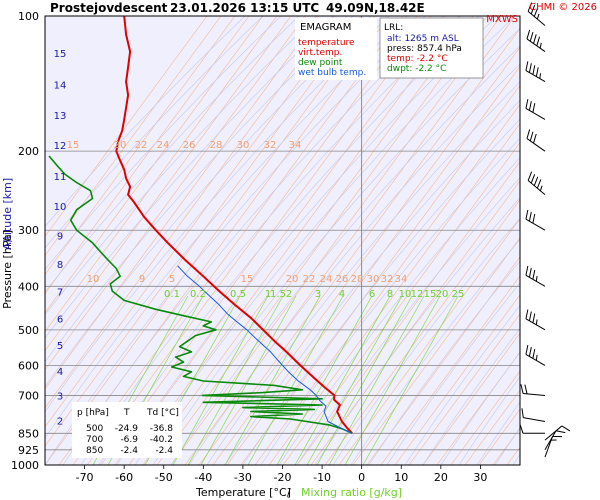 The image size is (600, 500). I want to click on title-phase: descent, so click(141, 8).